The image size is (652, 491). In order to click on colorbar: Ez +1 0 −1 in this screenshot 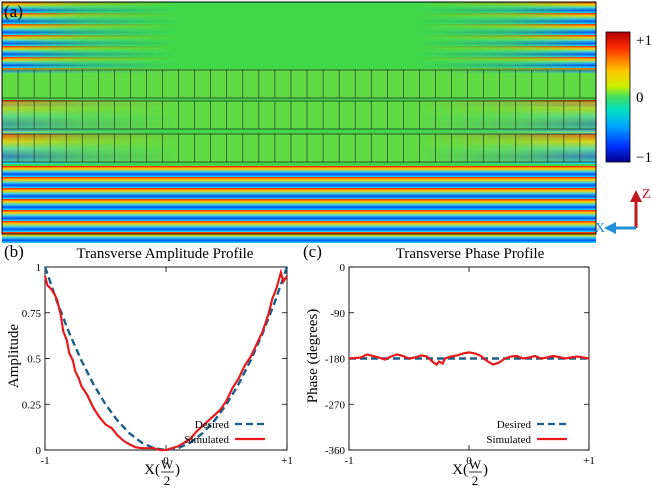, I will do `click(628, 98)`.